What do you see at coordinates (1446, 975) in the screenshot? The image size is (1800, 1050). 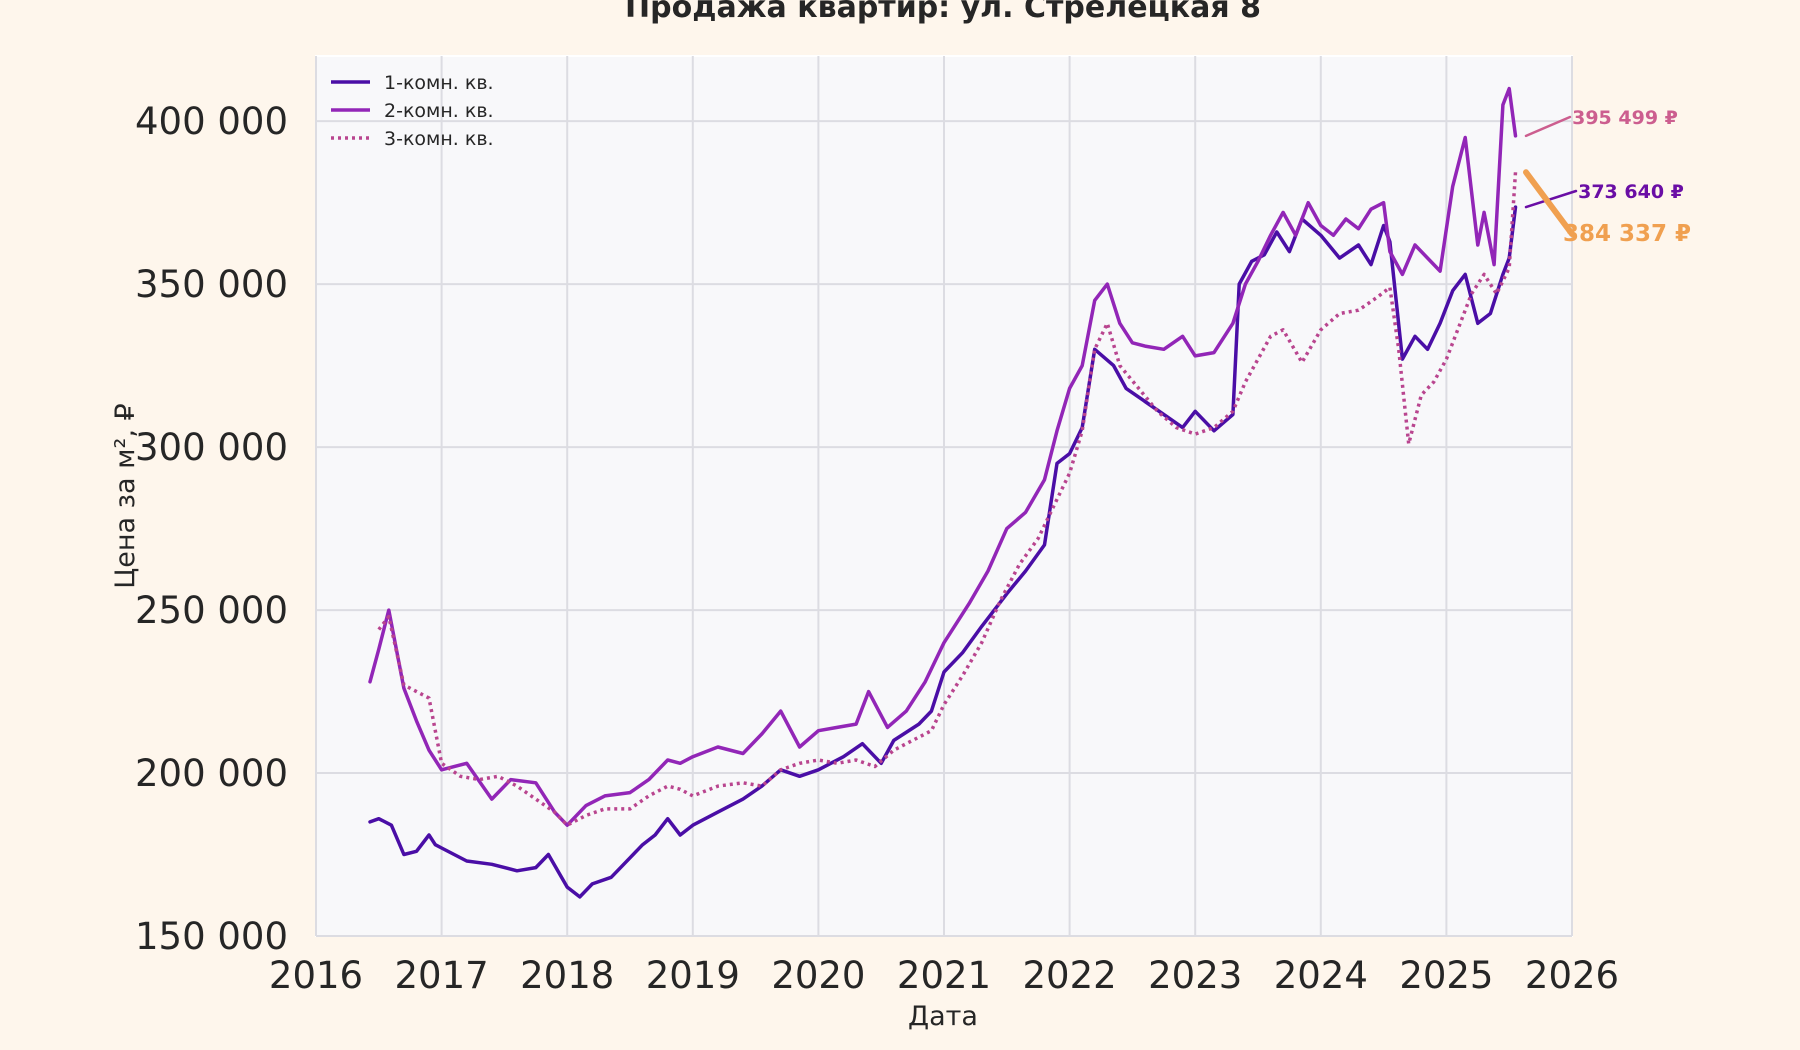 I see `x-tick-label: 2025` at bounding box center [1446, 975].